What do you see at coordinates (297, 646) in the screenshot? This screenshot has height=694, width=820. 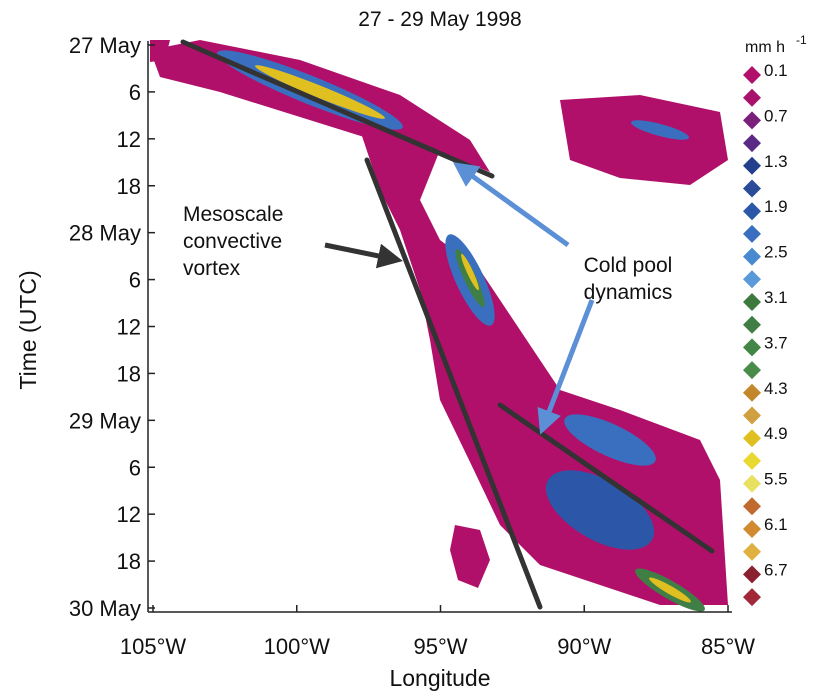 I see `x-tick-label: 100°W` at bounding box center [297, 646].